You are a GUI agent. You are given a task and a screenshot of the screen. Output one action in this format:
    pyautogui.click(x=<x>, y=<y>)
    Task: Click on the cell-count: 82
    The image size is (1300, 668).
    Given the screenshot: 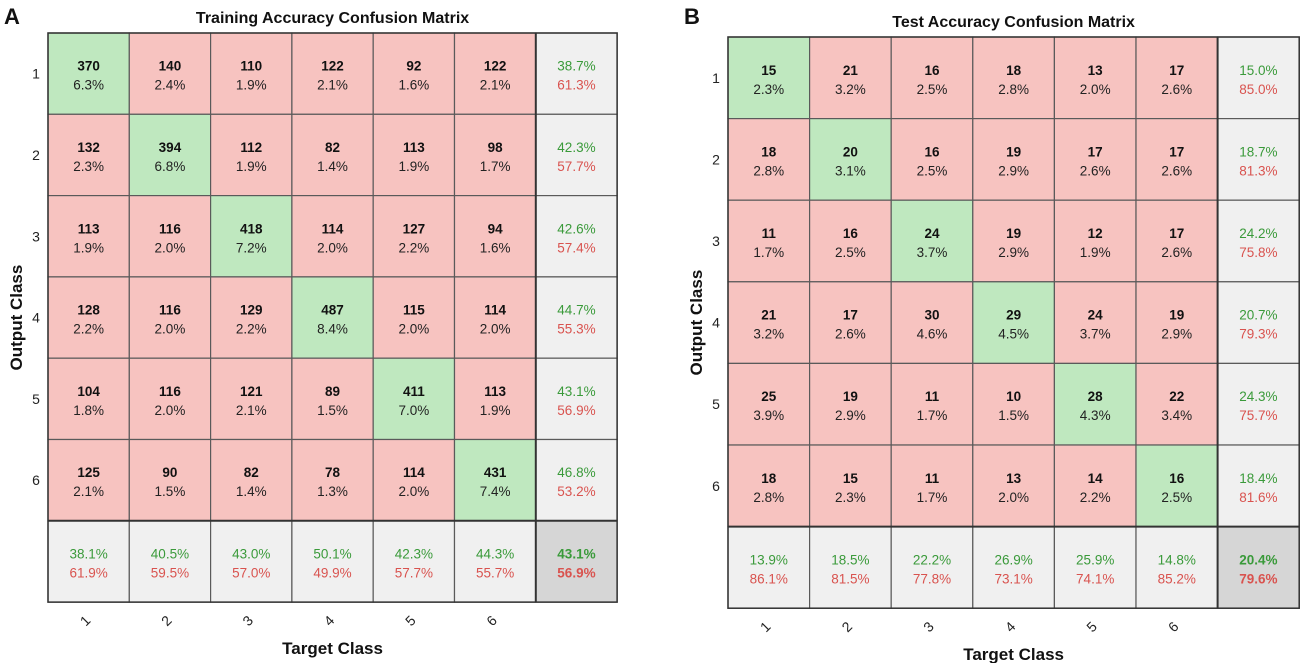 What is the action you would take?
    pyautogui.click(x=332, y=147)
    